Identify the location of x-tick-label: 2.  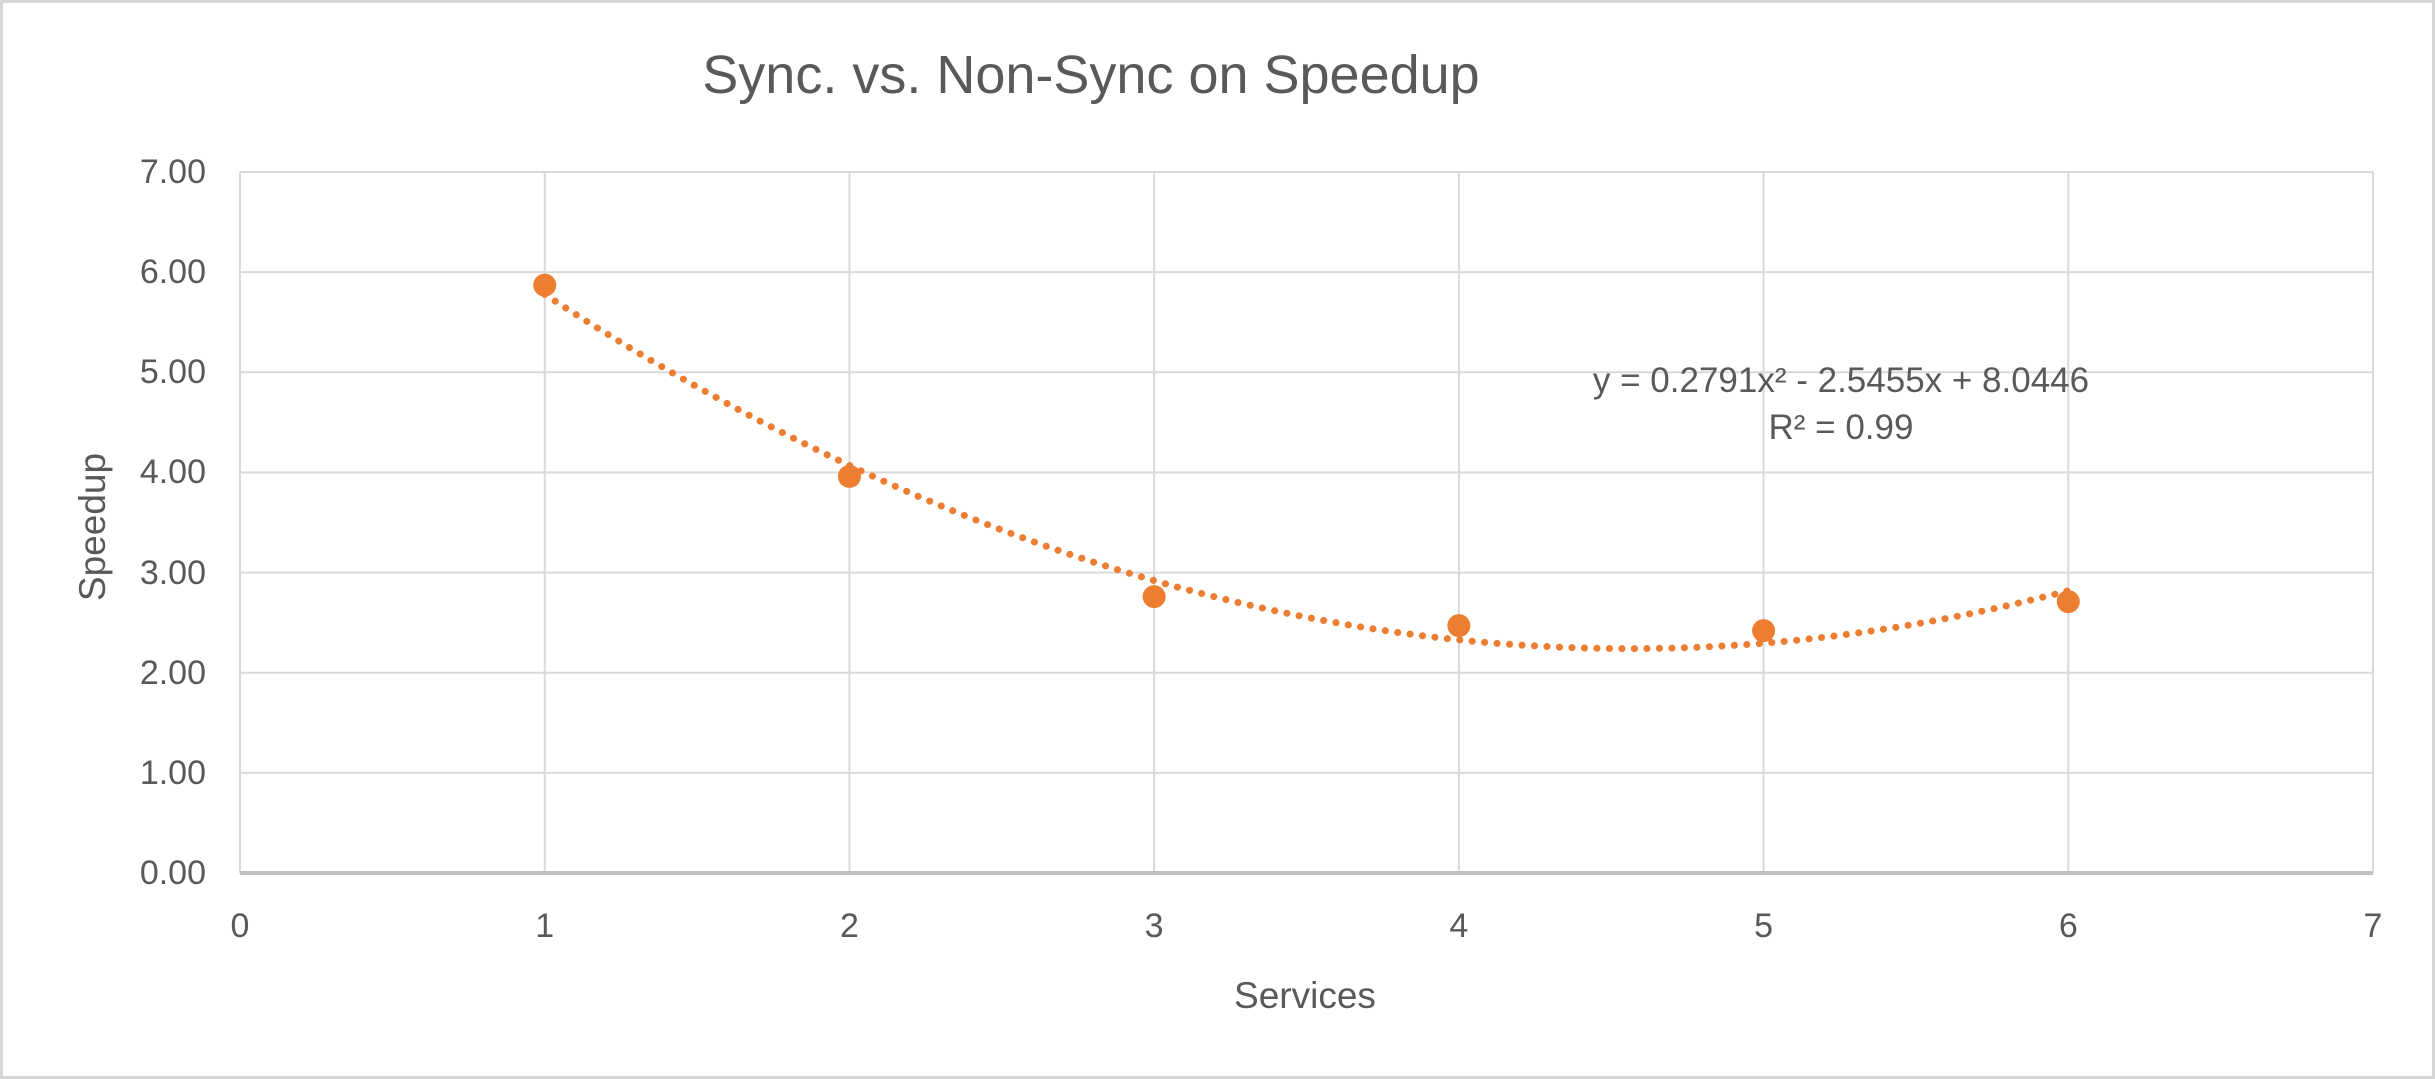
(849, 926).